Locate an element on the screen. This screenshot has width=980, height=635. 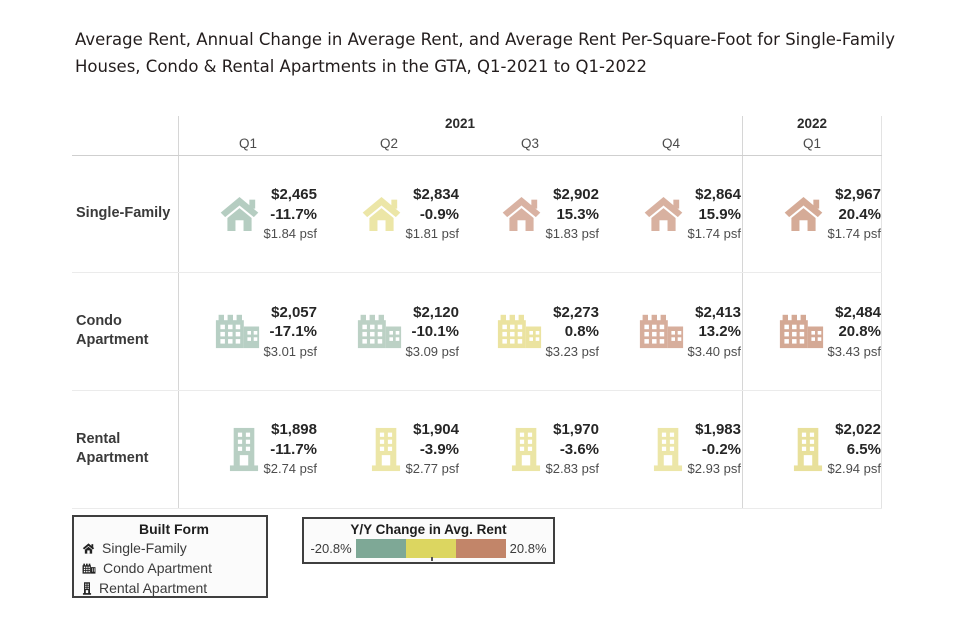
yoy-change-value: 15.3% is located at coordinates (577, 214).